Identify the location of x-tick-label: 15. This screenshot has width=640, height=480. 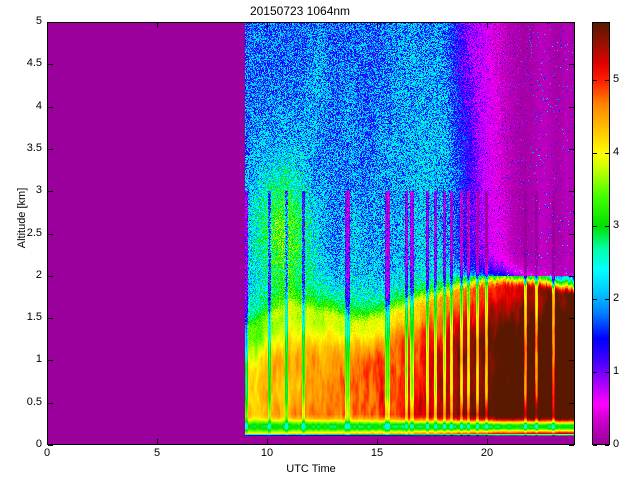
(377, 453).